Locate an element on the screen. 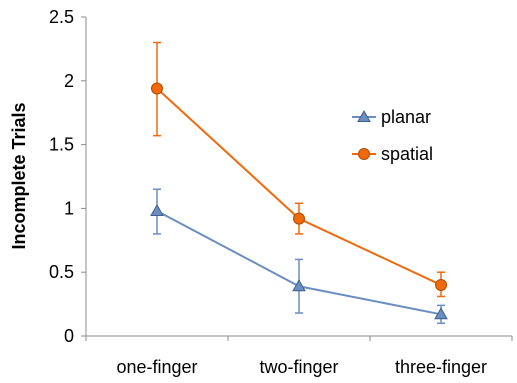 The image size is (517, 383). y-tick-label: 1 is located at coordinates (69, 208).